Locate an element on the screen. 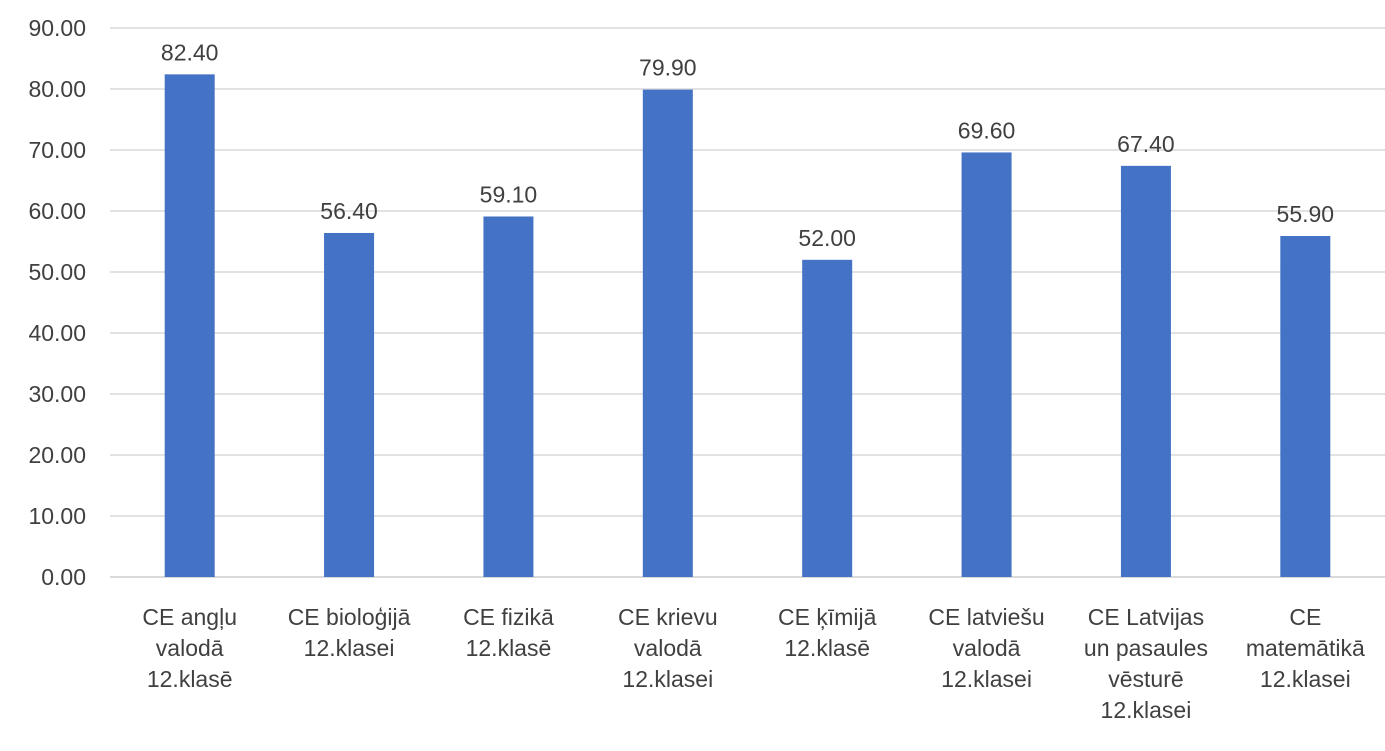 This screenshot has width=1385, height=751. category-label-line: CE Latvijas is located at coordinates (1146, 617).